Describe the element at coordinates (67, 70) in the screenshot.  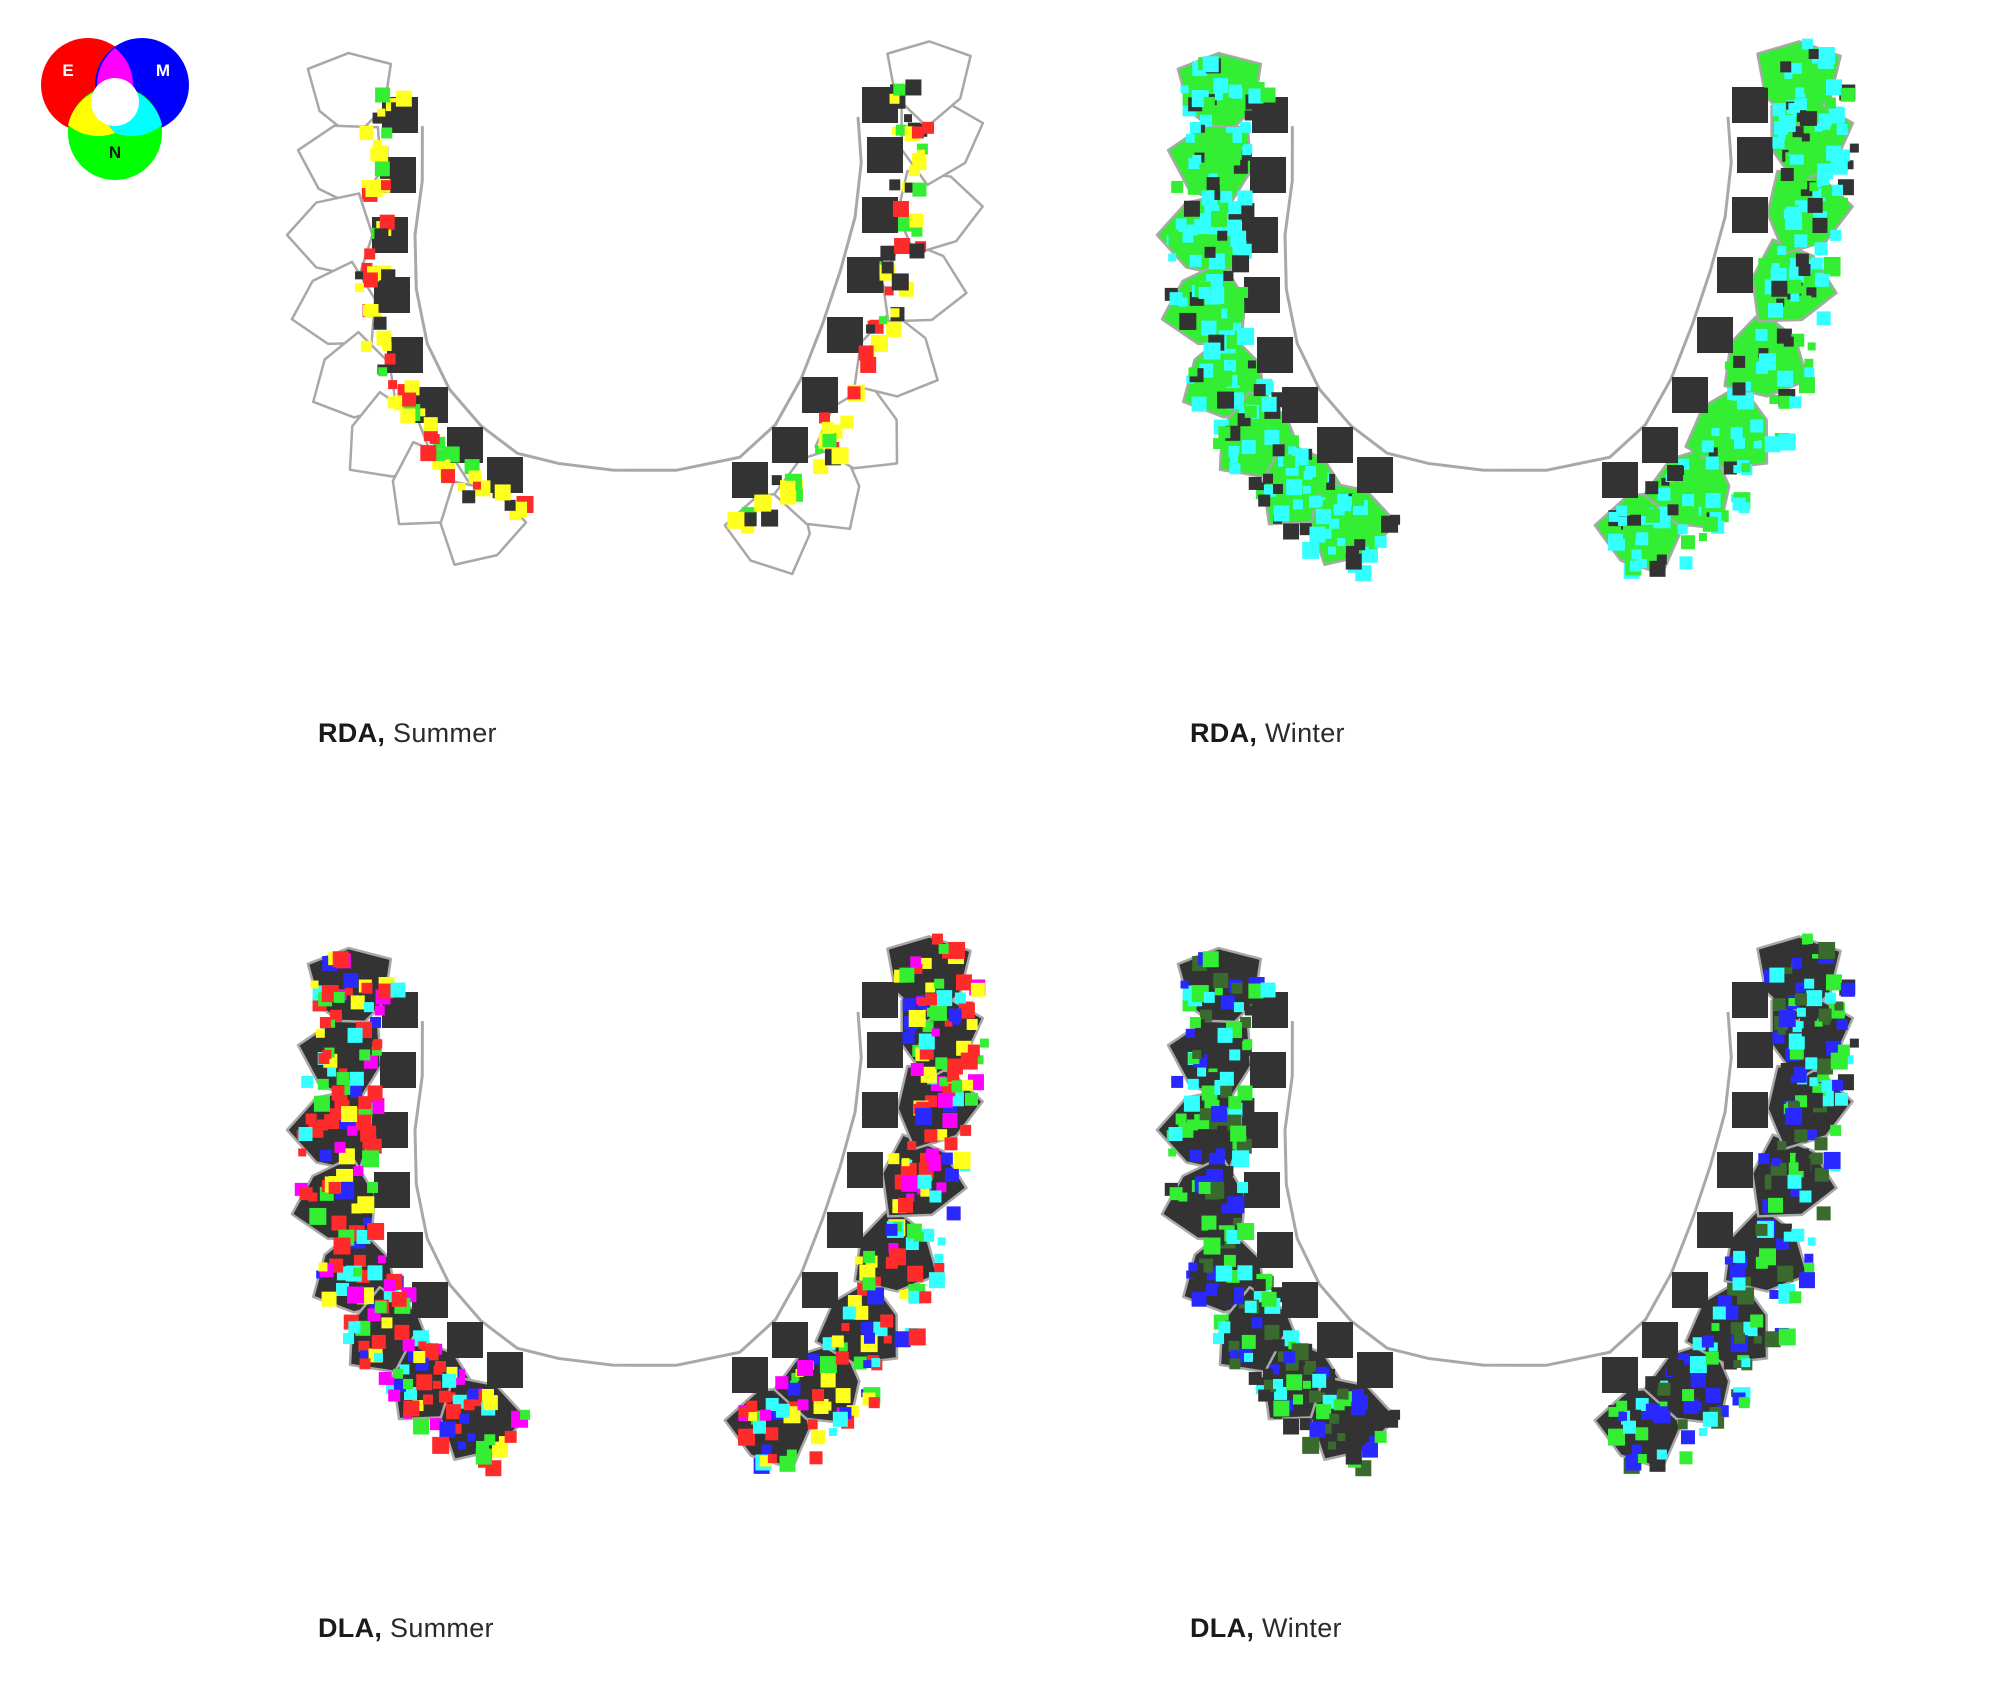
I see `venn-label-e: E` at that location.